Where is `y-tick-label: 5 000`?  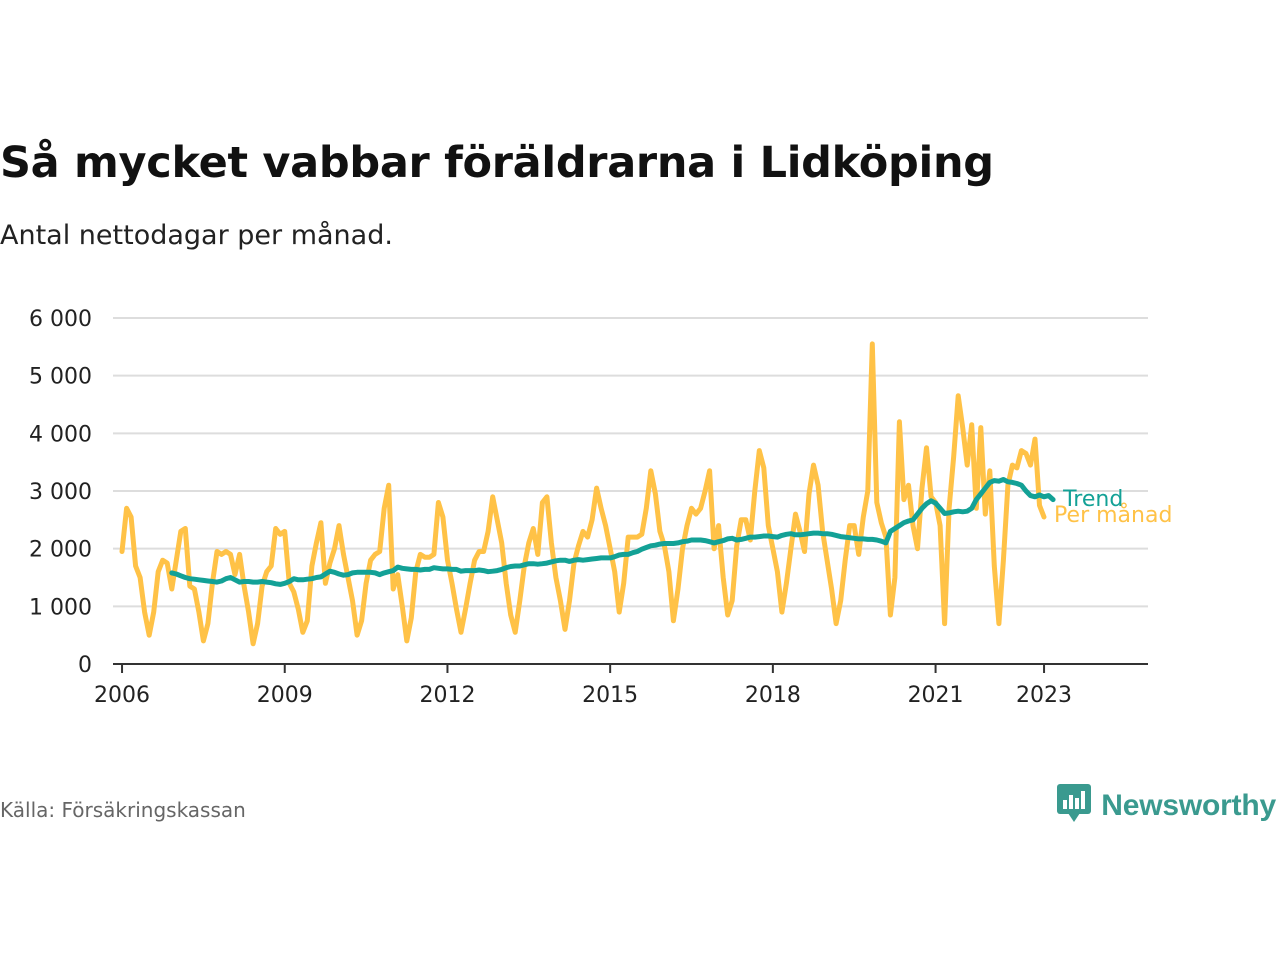
y-tick-label: 5 000 is located at coordinates (60, 377).